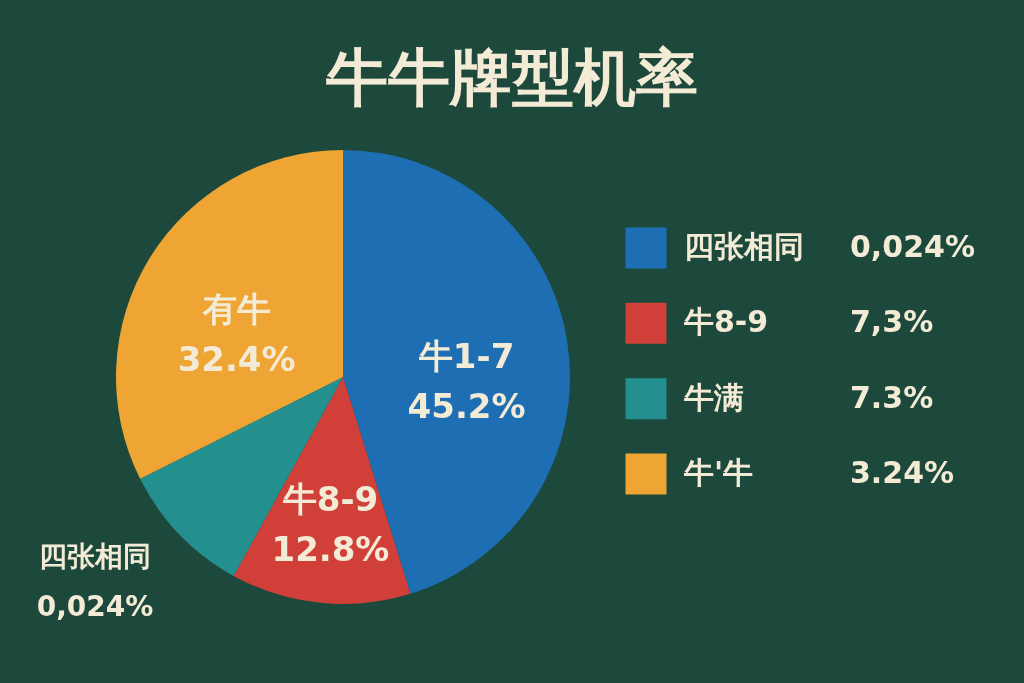 The height and width of the screenshot is (683, 1024). What do you see at coordinates (236, 359) in the screenshot?
I see `data-label: 32.4%` at bounding box center [236, 359].